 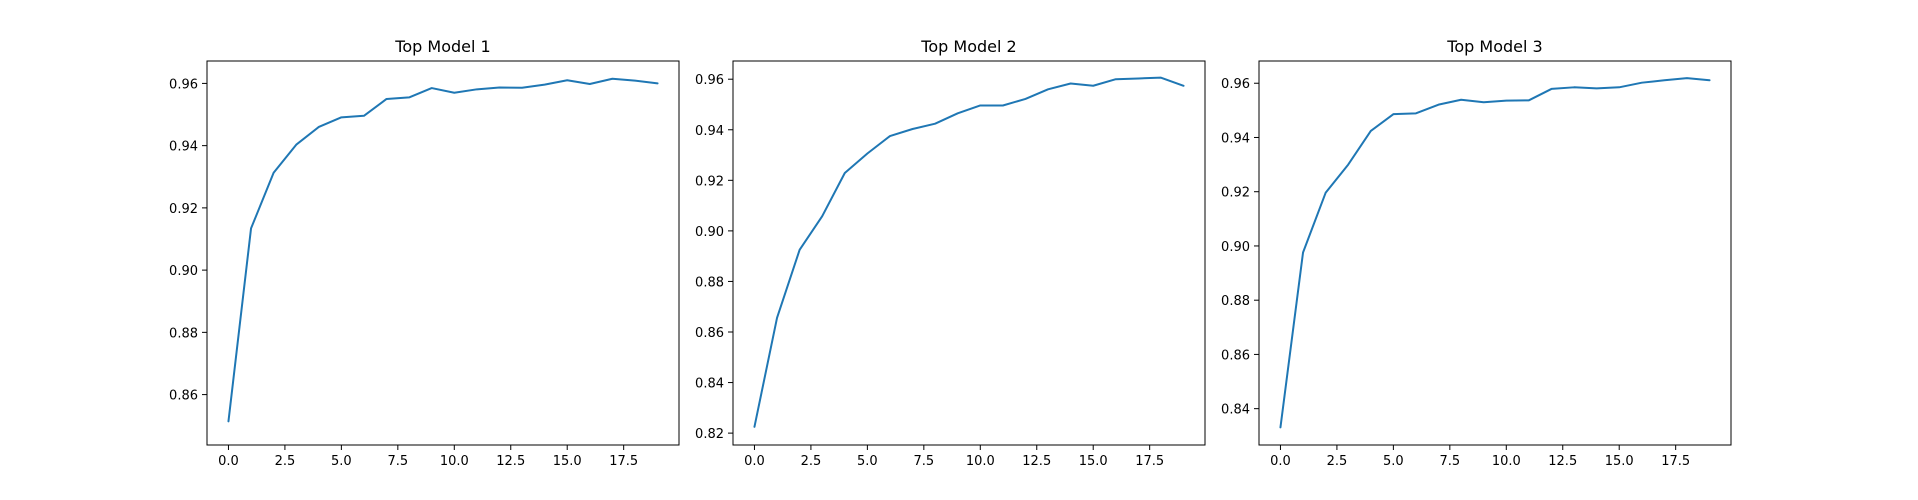 I want to click on chart-title: Top Model 1, so click(x=442, y=46).